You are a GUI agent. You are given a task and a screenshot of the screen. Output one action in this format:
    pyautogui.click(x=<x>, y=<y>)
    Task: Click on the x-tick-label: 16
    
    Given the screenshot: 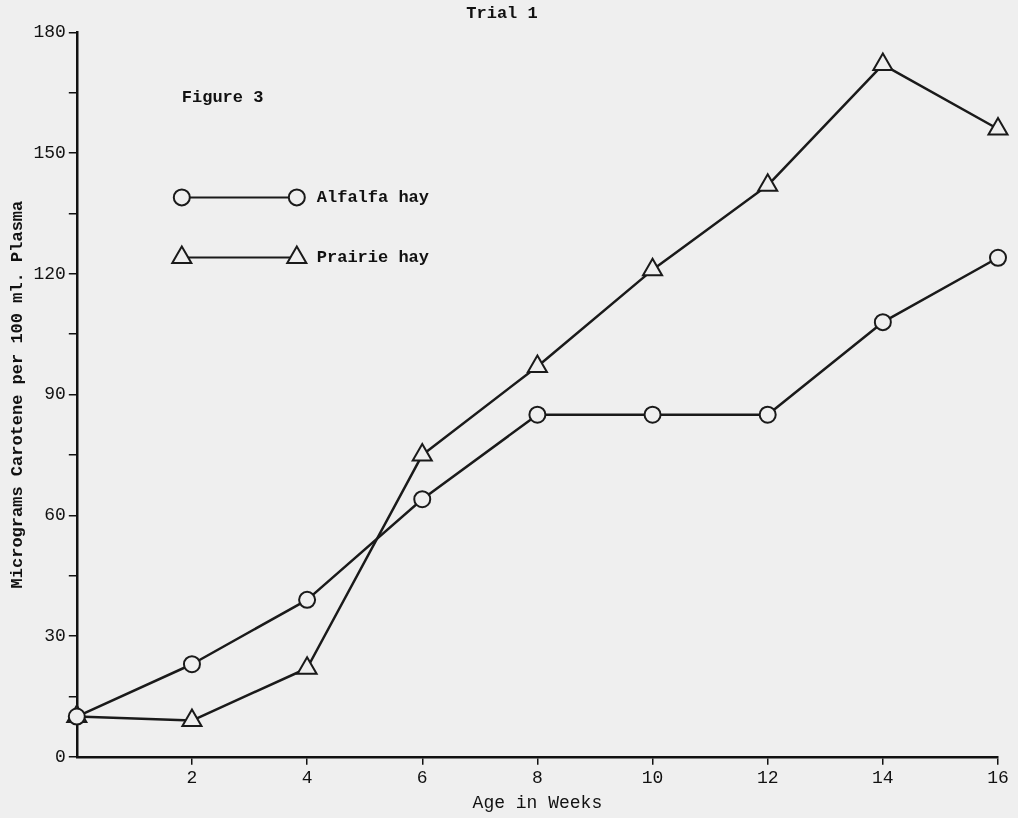 What is the action you would take?
    pyautogui.click(x=998, y=778)
    